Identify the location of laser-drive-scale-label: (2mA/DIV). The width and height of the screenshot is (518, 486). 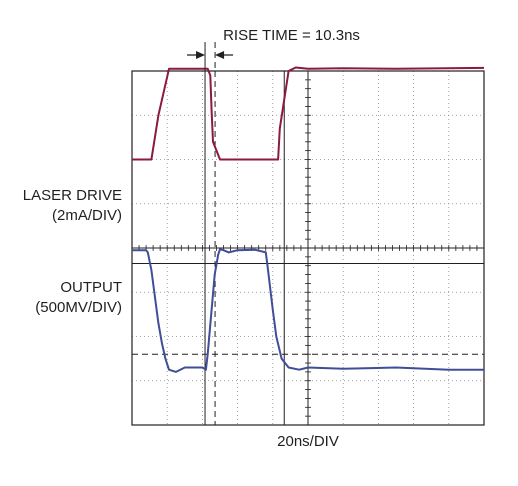
(86, 215).